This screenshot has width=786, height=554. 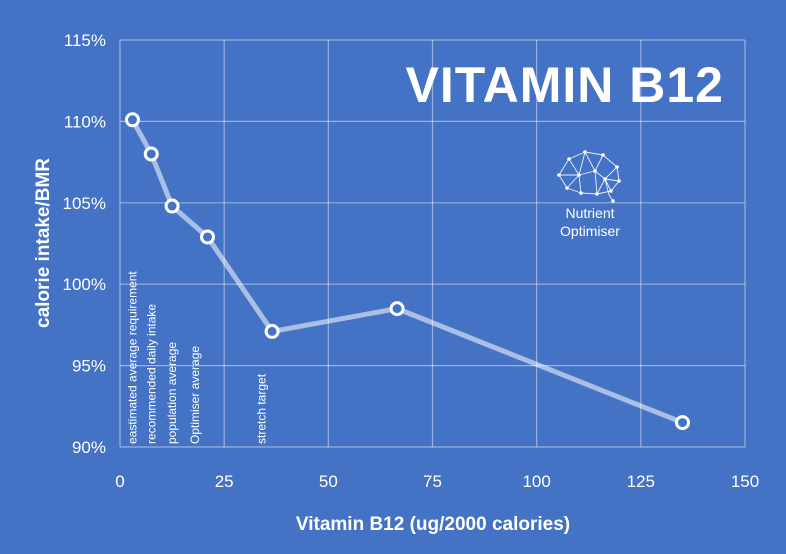 What do you see at coordinates (84, 244) in the screenshot?
I see `y-axis-ticks: 90% 95% 100% 105% 110% 115%` at bounding box center [84, 244].